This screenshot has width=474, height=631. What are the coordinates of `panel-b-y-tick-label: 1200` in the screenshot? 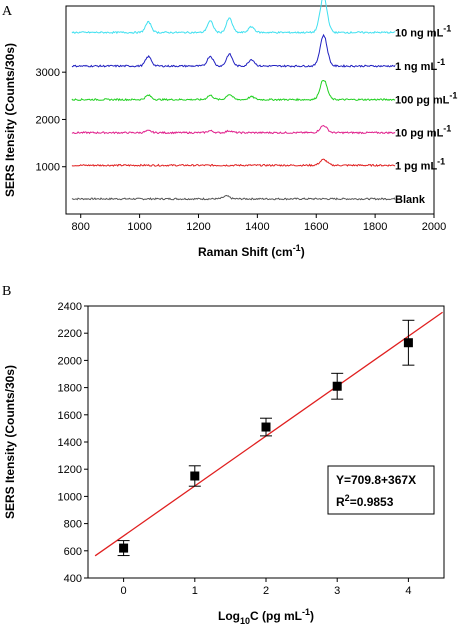 It's located at (70, 470).